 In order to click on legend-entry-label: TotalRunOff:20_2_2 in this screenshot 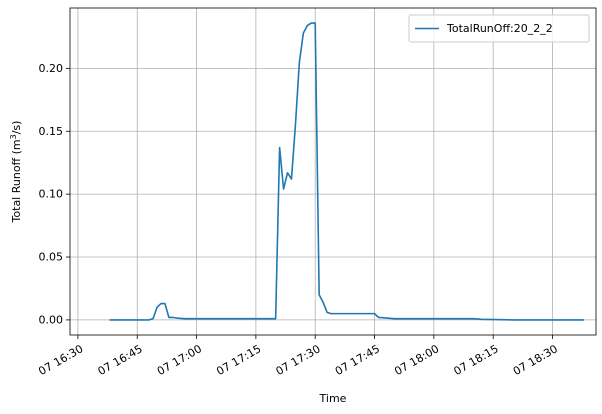, I will do `click(499, 28)`.